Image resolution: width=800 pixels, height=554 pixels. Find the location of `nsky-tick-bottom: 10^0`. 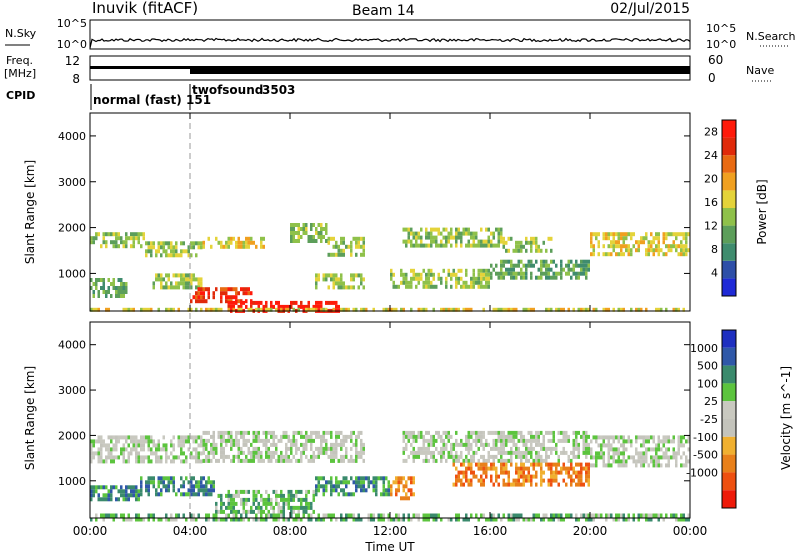

nsky-tick-bottom: 10^0 is located at coordinates (72, 44).